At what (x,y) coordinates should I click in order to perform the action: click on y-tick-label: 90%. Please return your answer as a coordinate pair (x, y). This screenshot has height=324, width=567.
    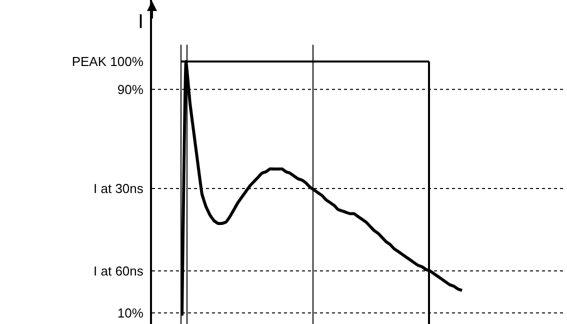
    Looking at the image, I should click on (130, 89).